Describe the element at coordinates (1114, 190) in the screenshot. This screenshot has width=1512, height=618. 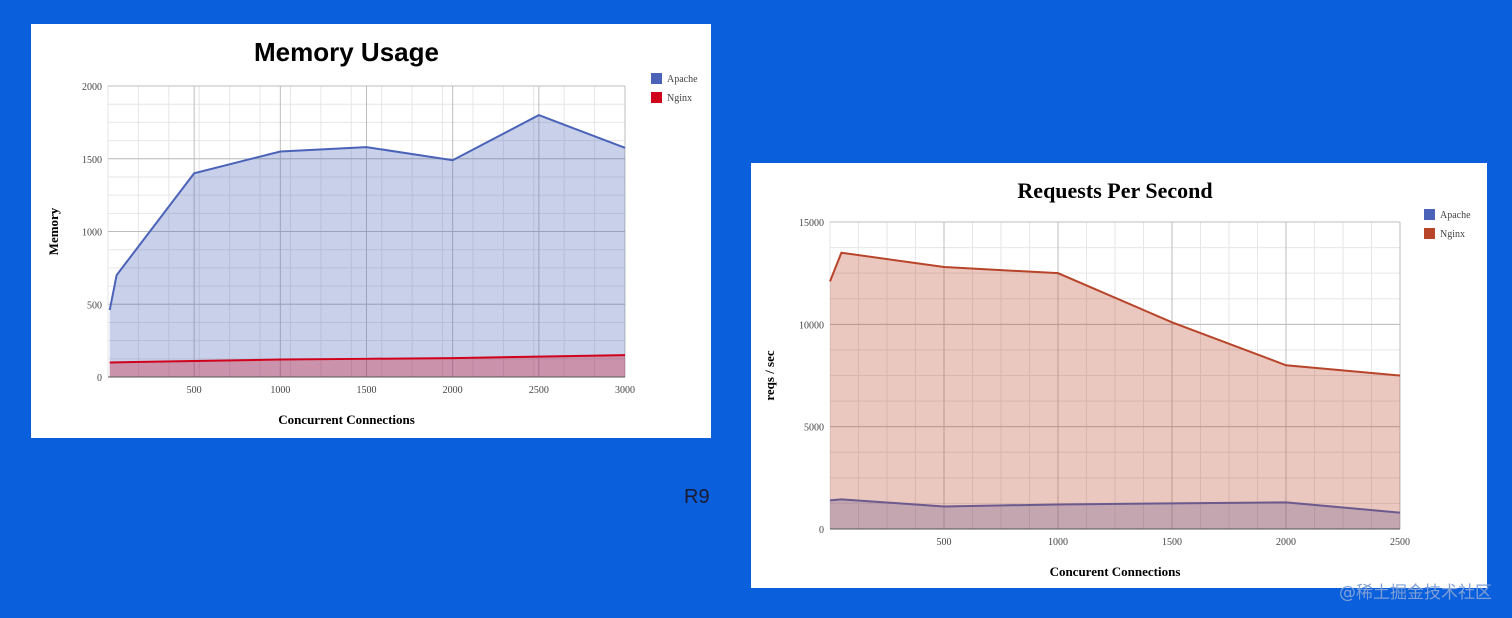
I see `chart-title: Requests Per Second` at that location.